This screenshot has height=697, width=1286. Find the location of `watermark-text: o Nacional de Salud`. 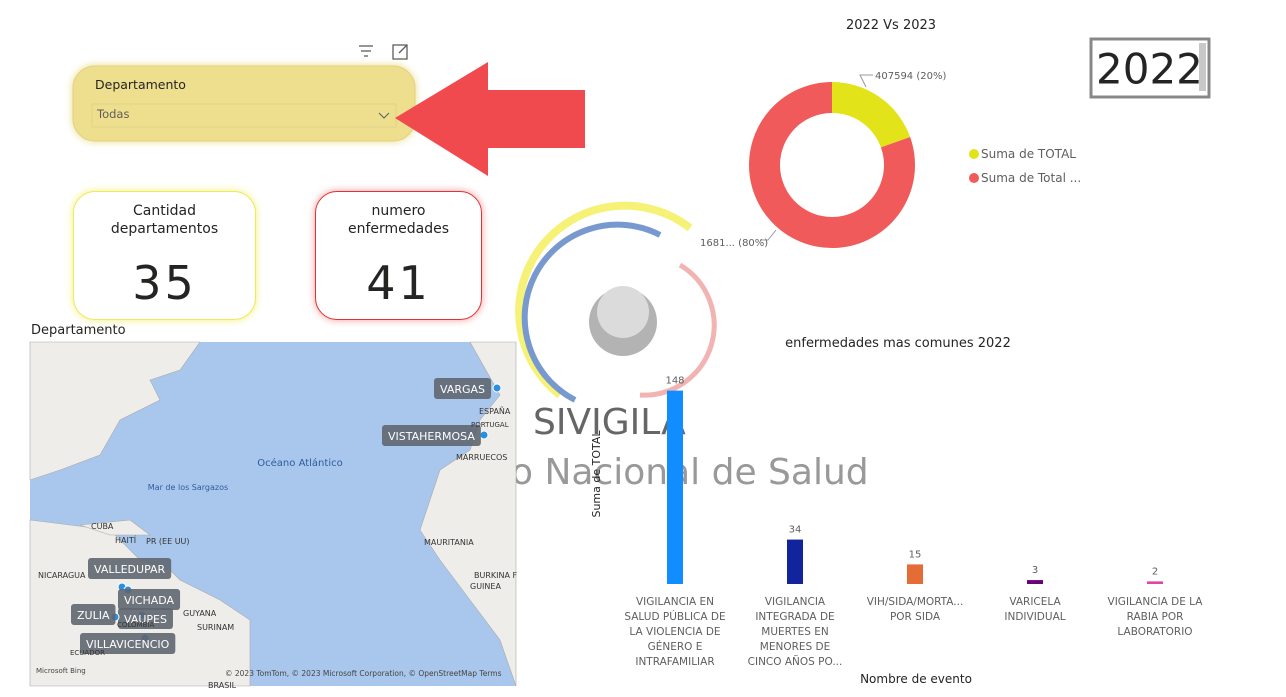

watermark-text: o Nacional de Salud is located at coordinates (690, 472).